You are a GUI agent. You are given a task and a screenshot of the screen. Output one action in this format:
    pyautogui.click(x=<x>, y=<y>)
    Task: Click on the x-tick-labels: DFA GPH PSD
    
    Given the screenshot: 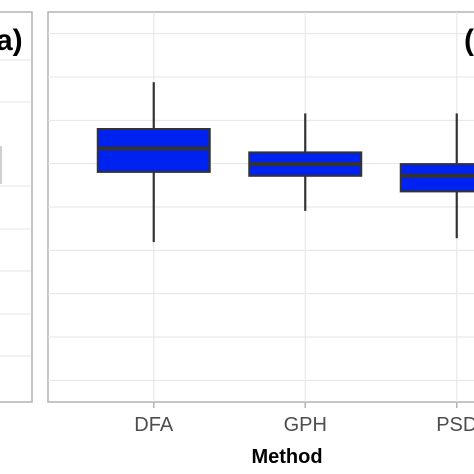 What is the action you would take?
    pyautogui.click(x=304, y=419)
    